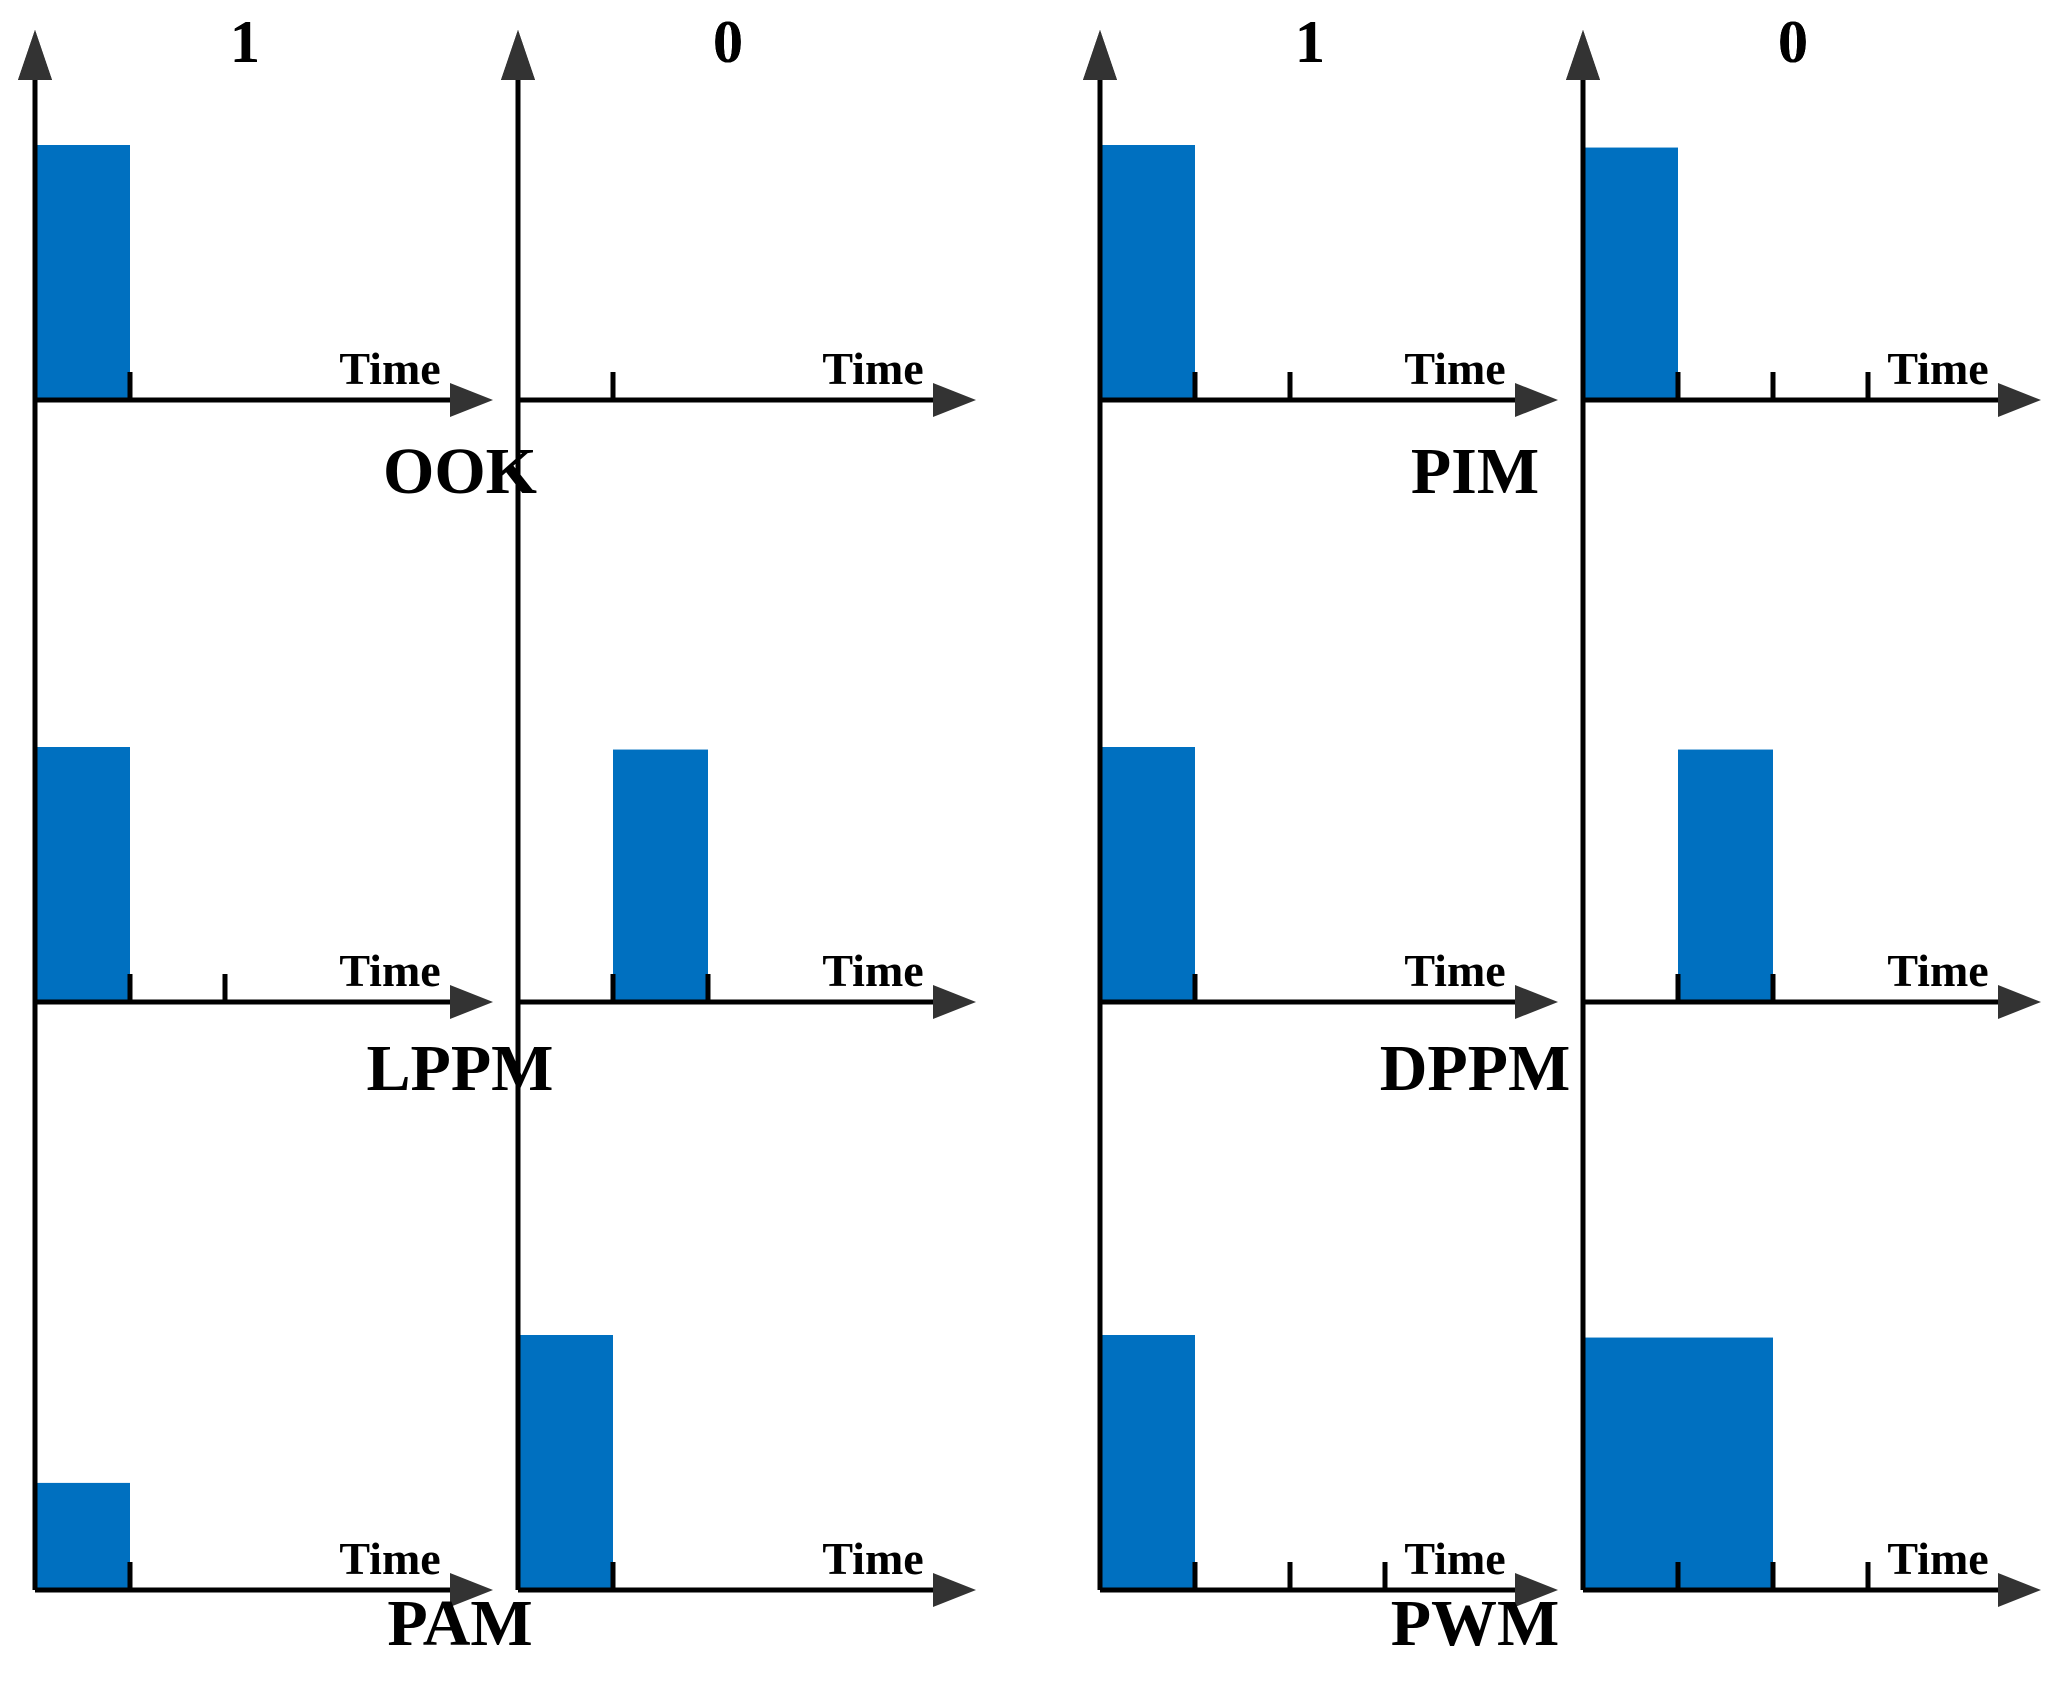 This screenshot has width=2045, height=1695. What do you see at coordinates (1475, 471) in the screenshot?
I see `modulation-label: PIM` at bounding box center [1475, 471].